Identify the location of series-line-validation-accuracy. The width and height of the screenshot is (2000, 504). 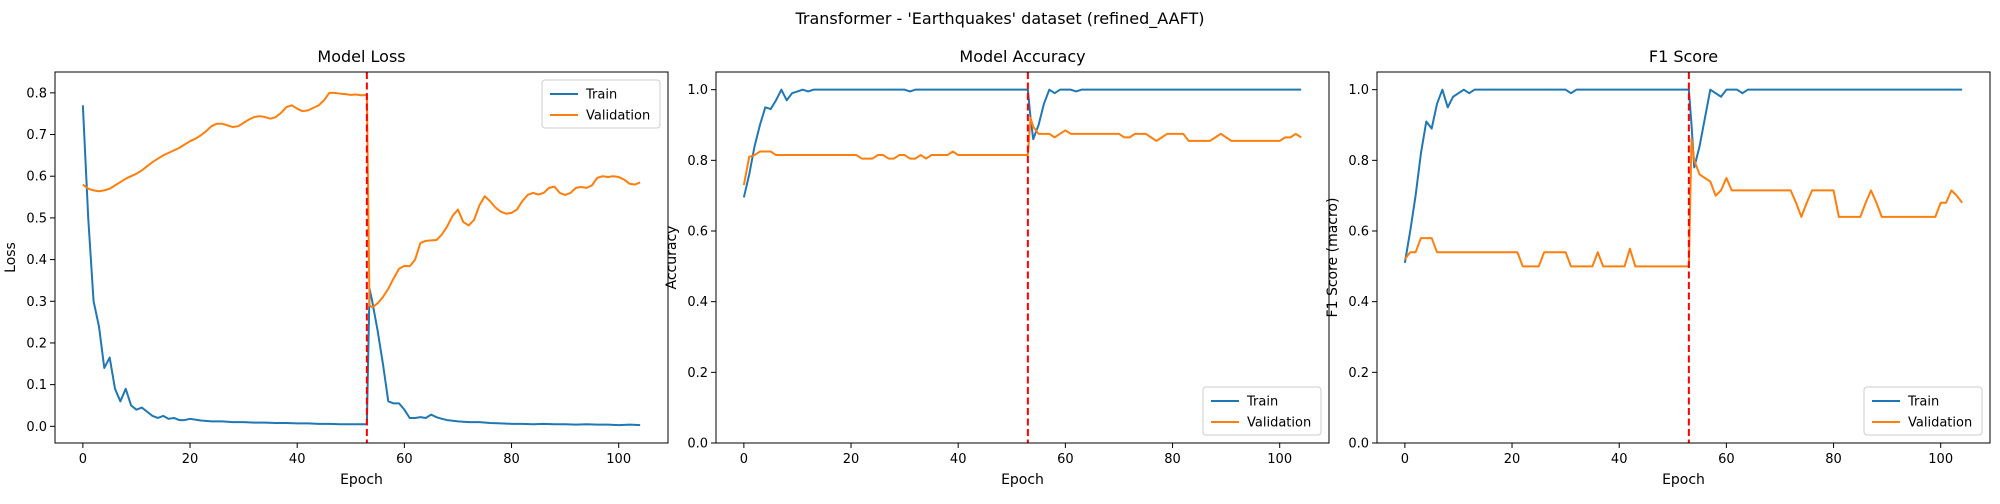
(1022, 151).